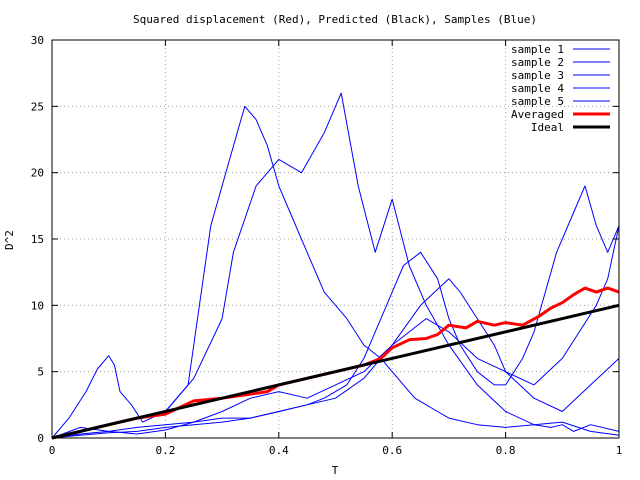 The image size is (640, 480). I want to click on x-tick-label: 0.8, so click(506, 450).